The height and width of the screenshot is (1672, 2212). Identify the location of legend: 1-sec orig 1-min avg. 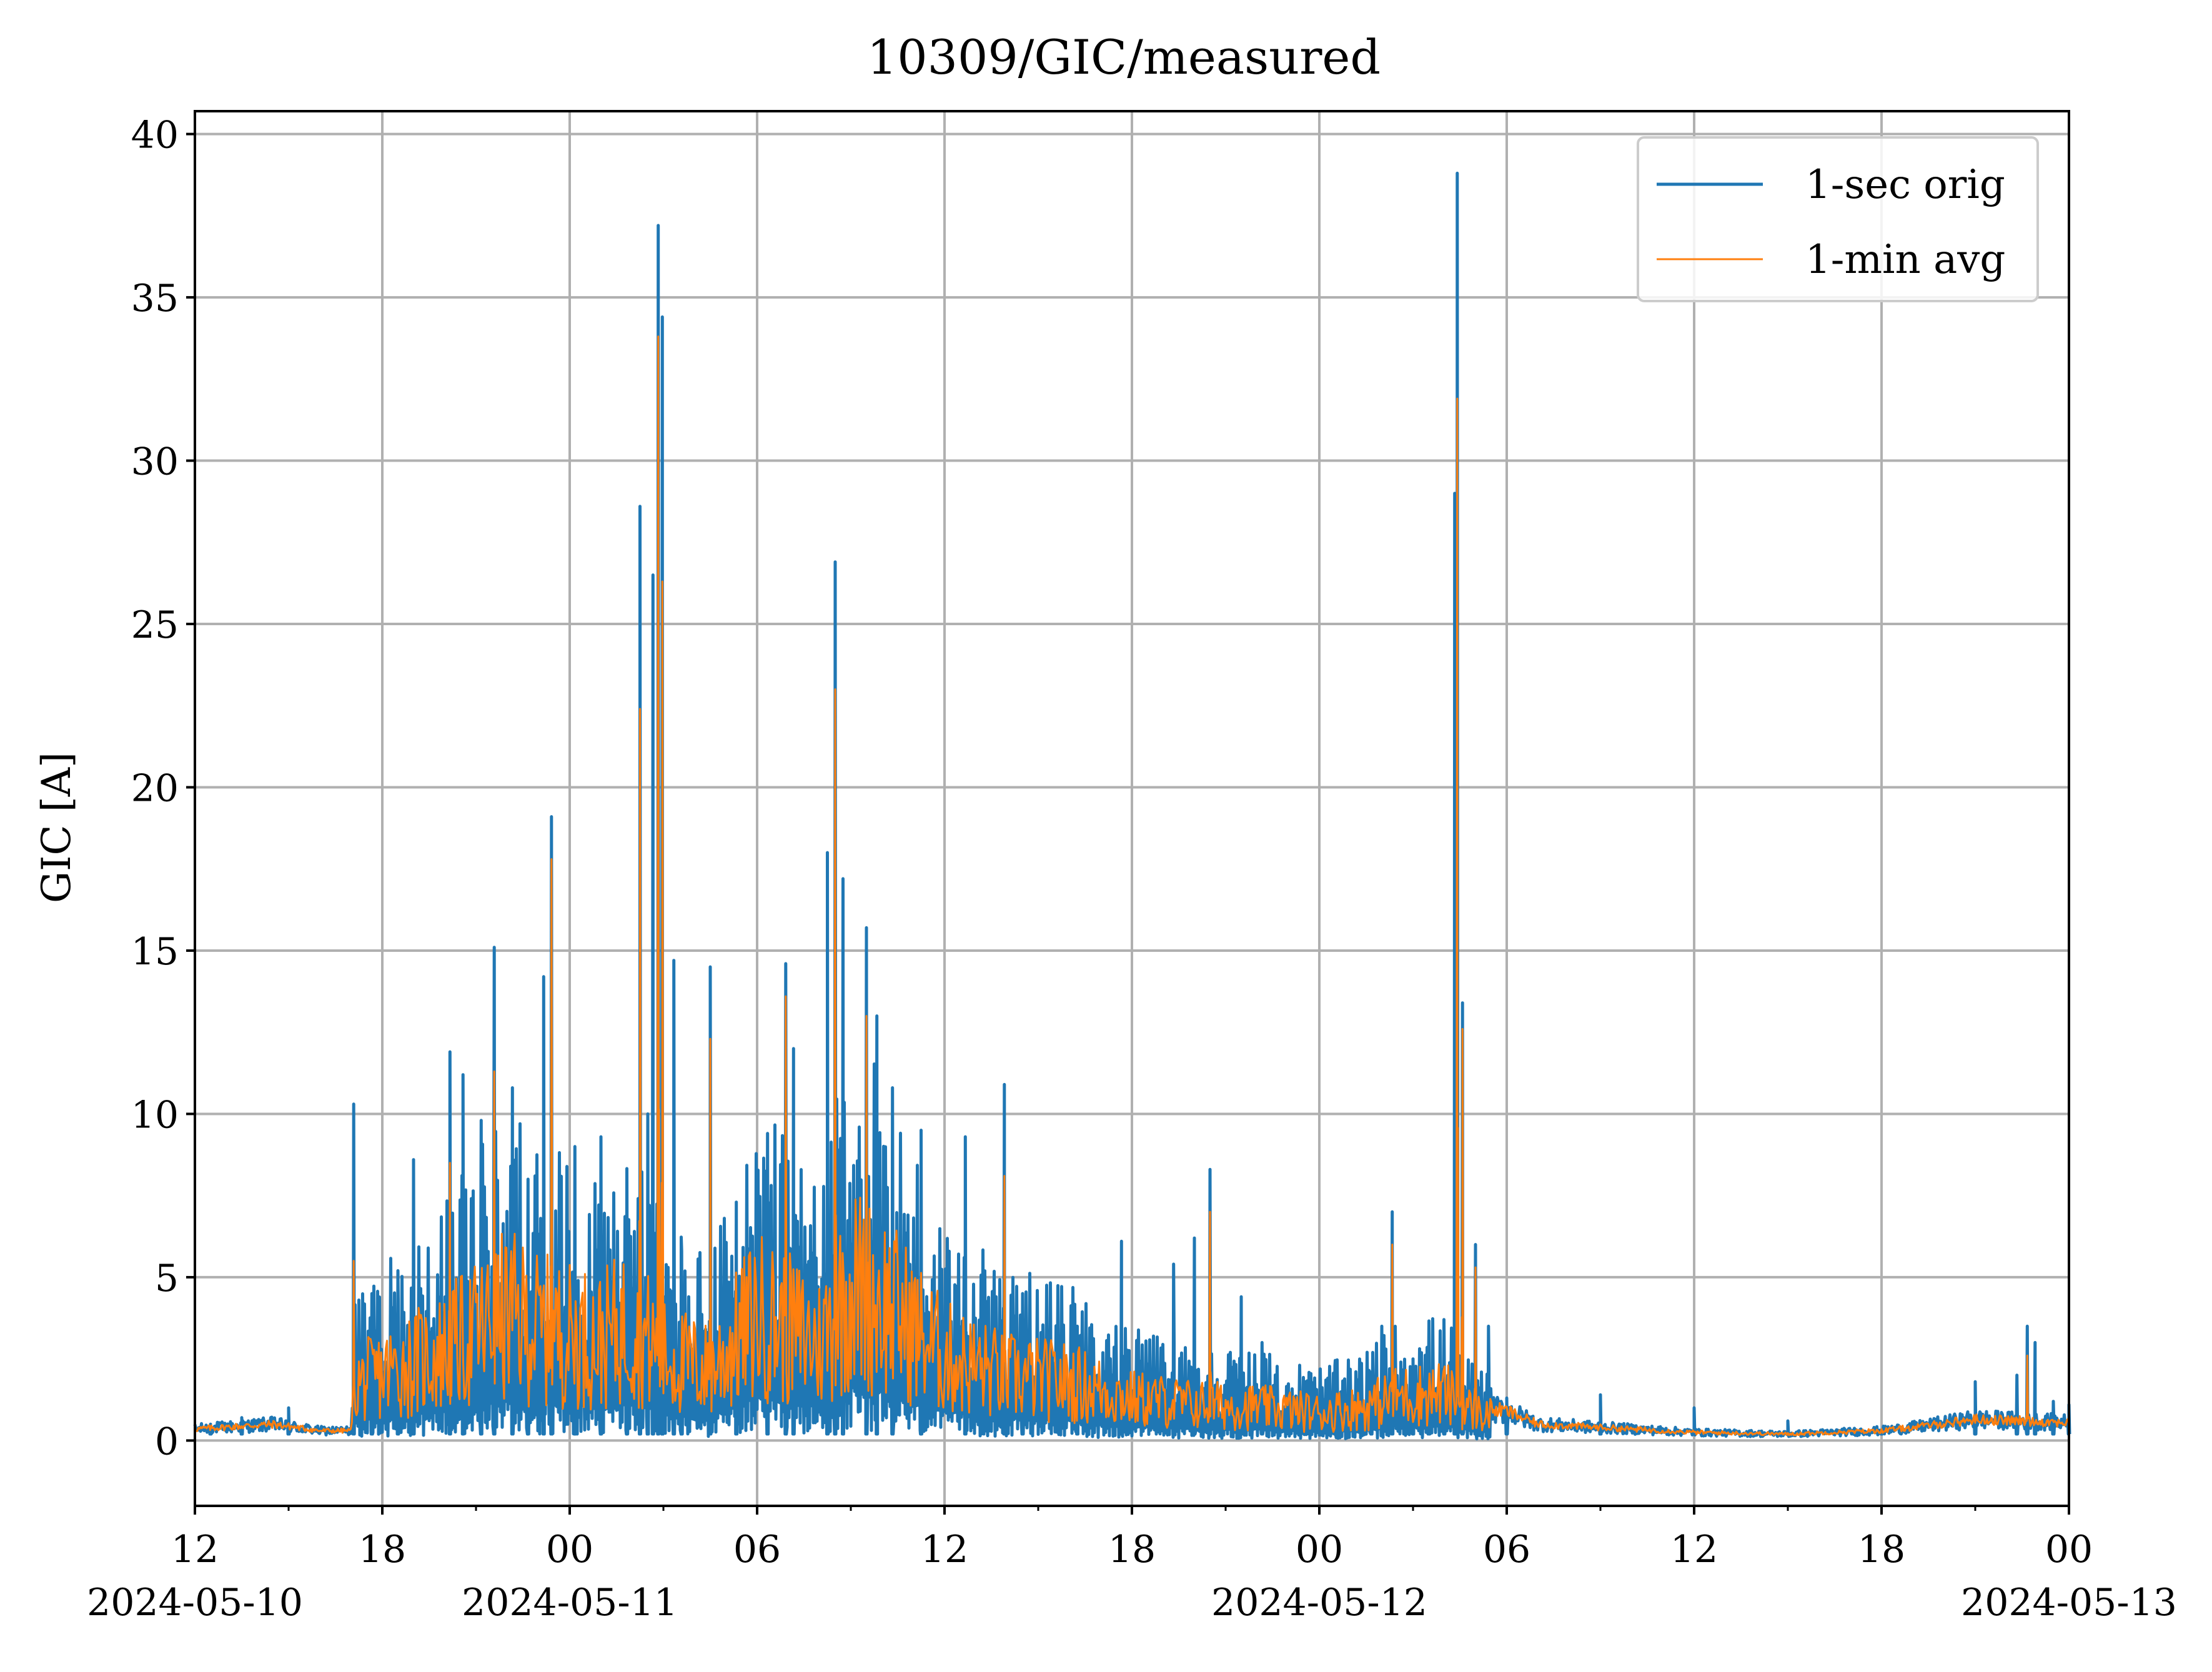
(1838, 219).